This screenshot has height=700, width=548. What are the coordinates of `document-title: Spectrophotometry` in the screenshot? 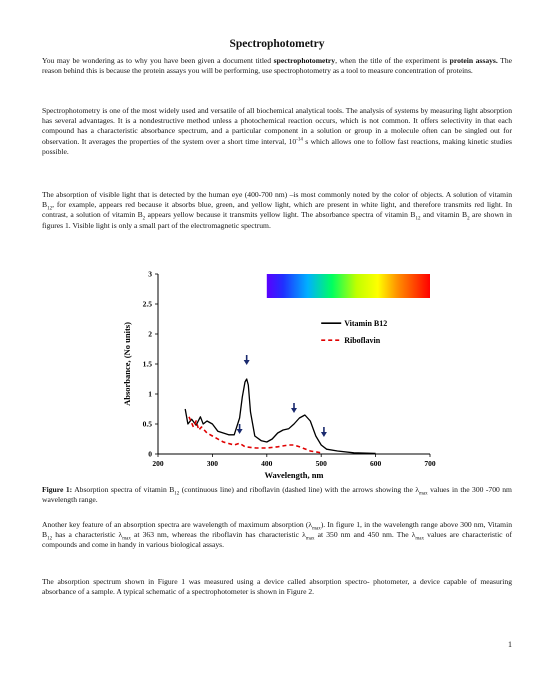 It's located at (277, 44).